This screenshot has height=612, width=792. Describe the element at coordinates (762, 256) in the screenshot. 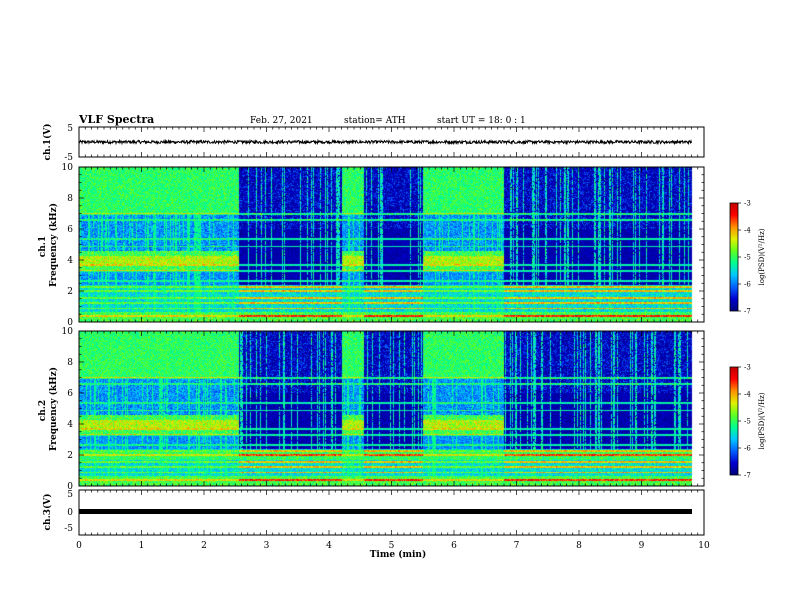

I see `ch1-colorbar-label: log(PSD)(V²/Hz)` at that location.